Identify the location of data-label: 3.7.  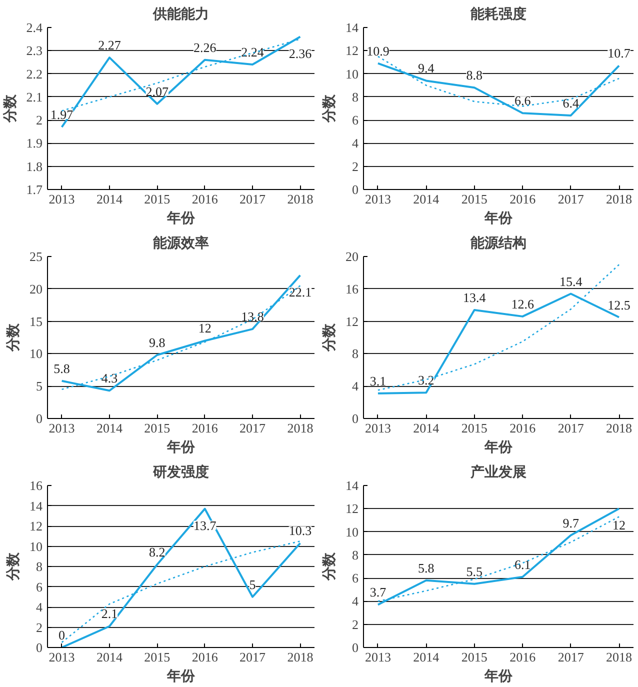
(378, 592).